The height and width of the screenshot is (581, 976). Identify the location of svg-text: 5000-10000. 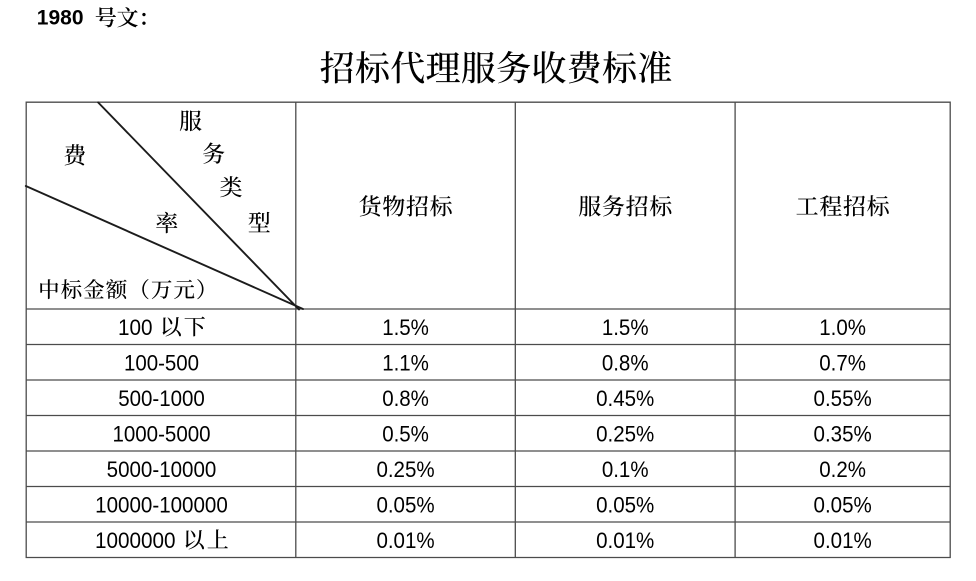
(162, 469).